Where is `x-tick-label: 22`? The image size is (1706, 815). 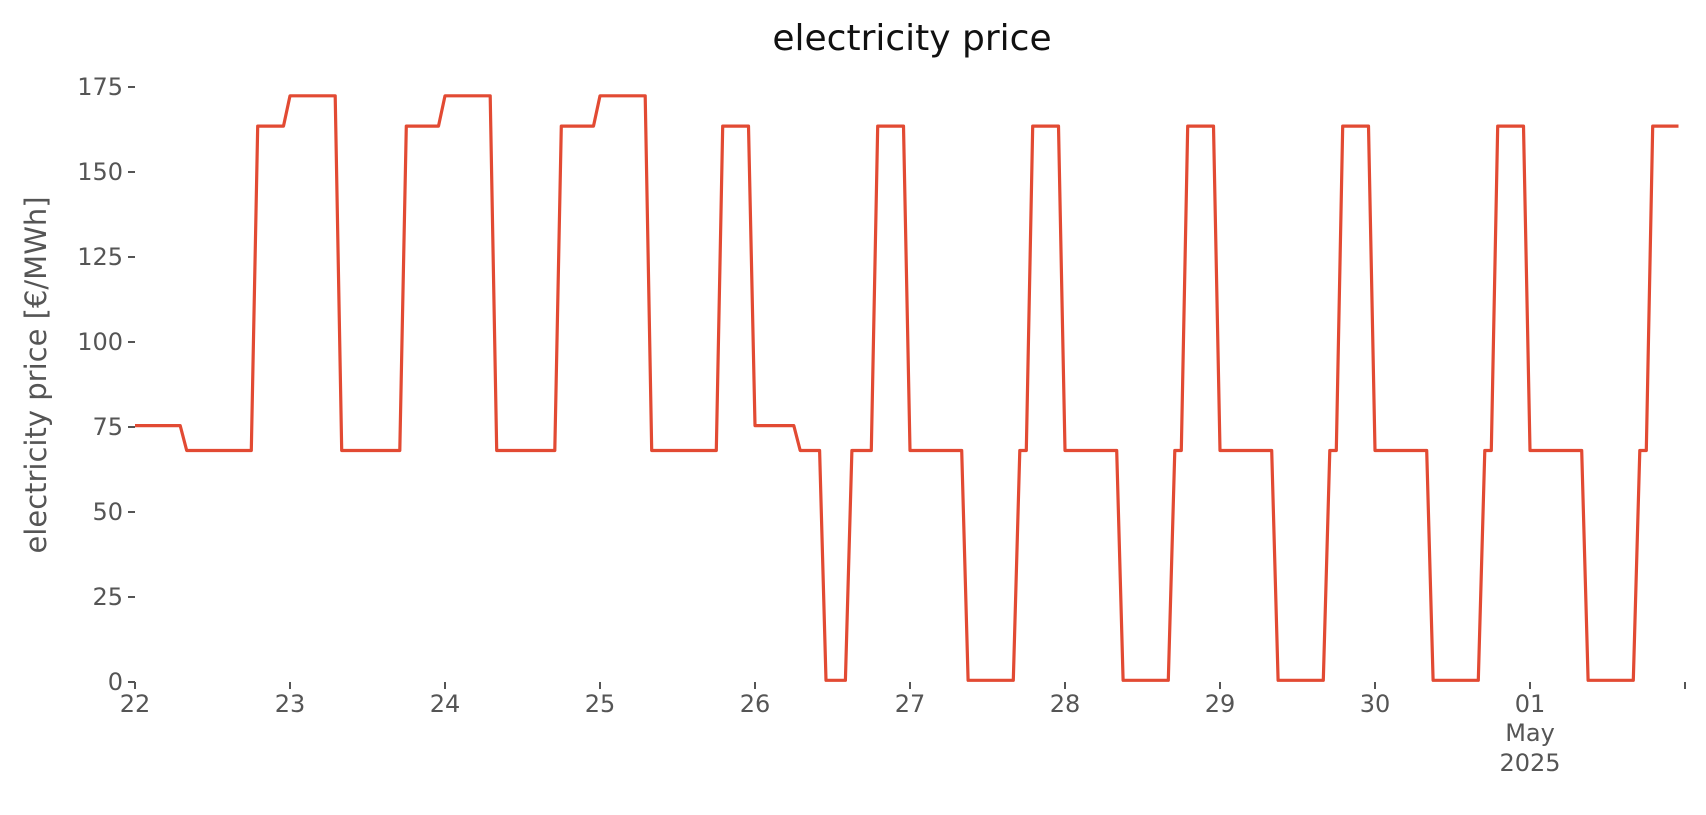 x-tick-label: 22 is located at coordinates (135, 704).